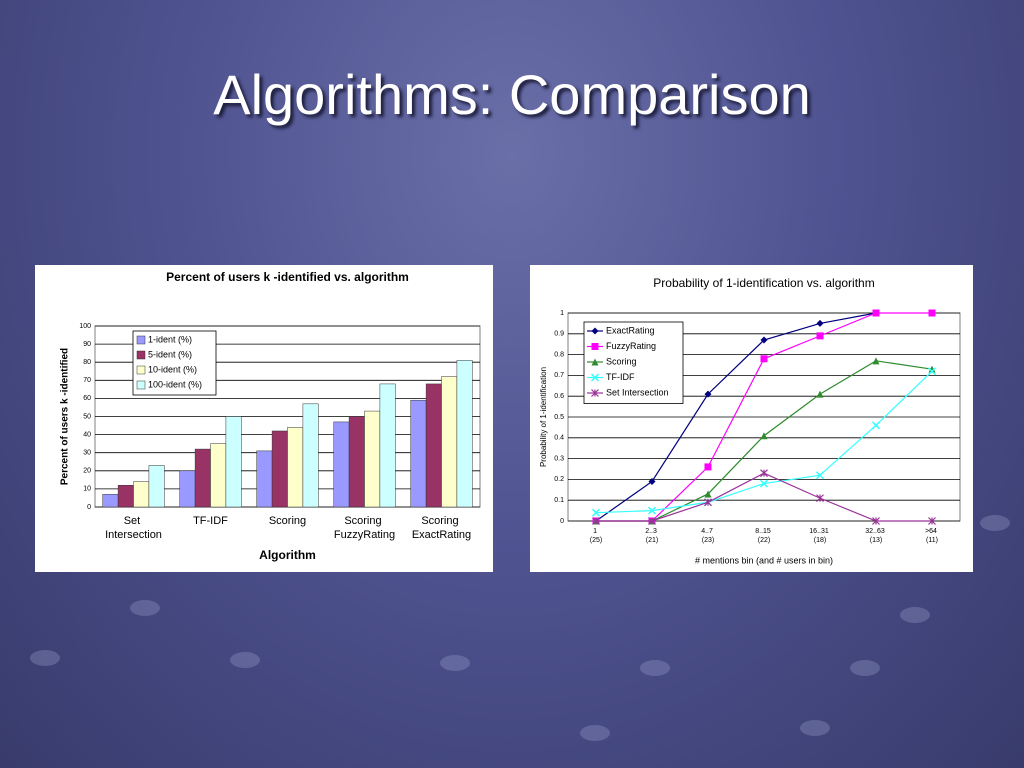 The height and width of the screenshot is (768, 1024). Describe the element at coordinates (87, 434) in the screenshot. I see `y-tick-label: 40` at that location.